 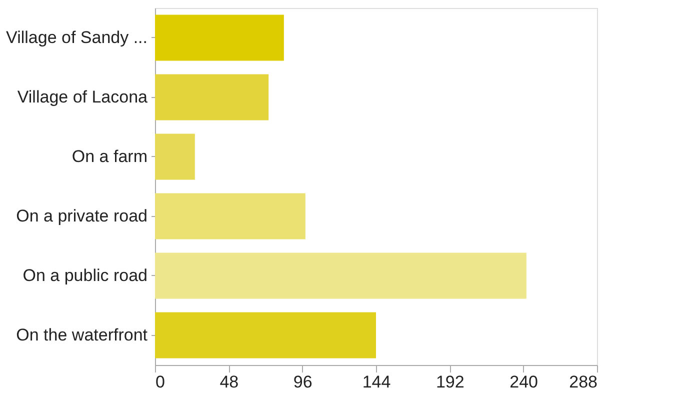 I want to click on x-tick-label: 288, so click(x=583, y=382).